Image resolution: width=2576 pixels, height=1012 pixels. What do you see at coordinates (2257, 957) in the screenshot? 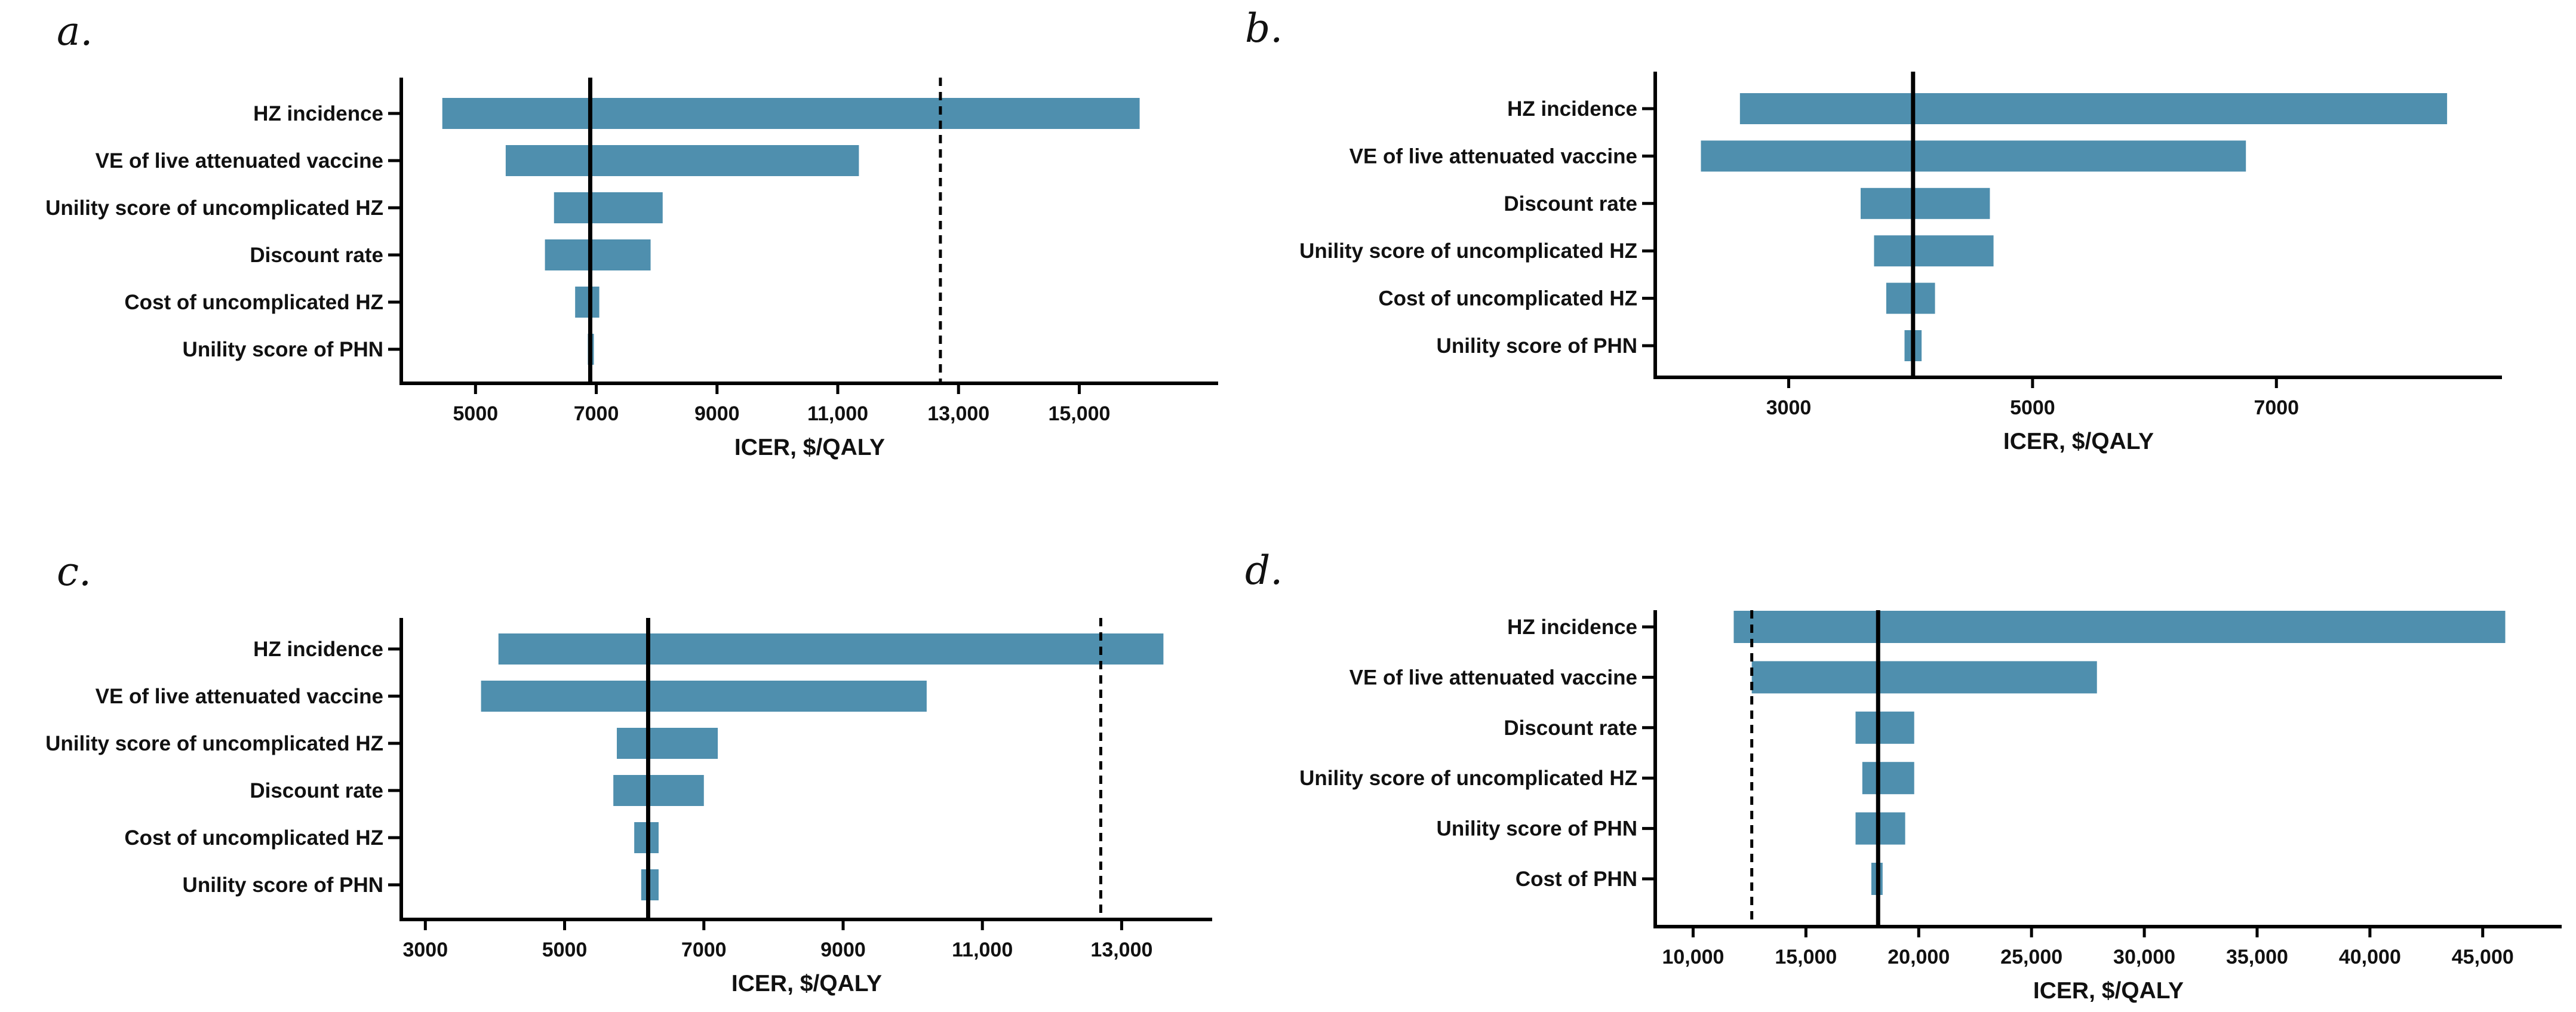
I see `x-tick-label: 35,000` at bounding box center [2257, 957].